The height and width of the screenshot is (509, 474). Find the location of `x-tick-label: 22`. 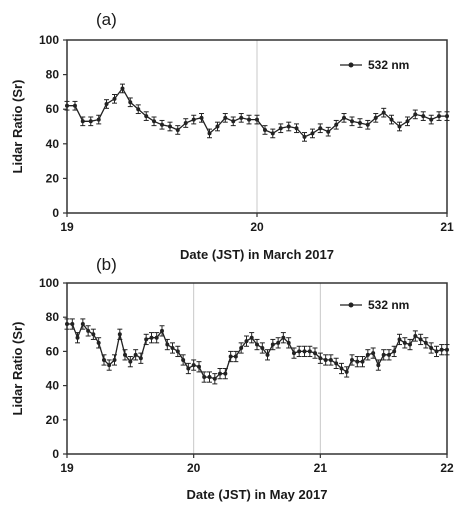

x-tick-label: 22 is located at coordinates (447, 468).